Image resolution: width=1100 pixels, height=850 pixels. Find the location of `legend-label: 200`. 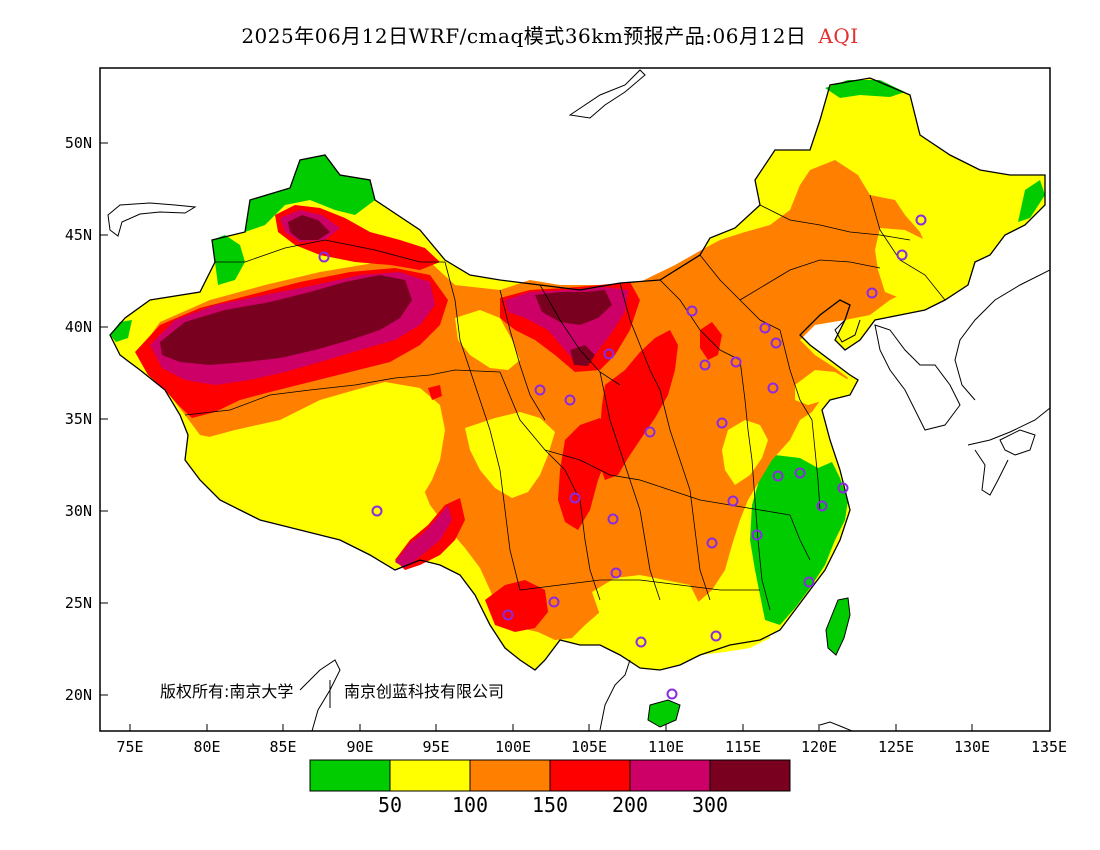

legend-label: 200 is located at coordinates (630, 805).